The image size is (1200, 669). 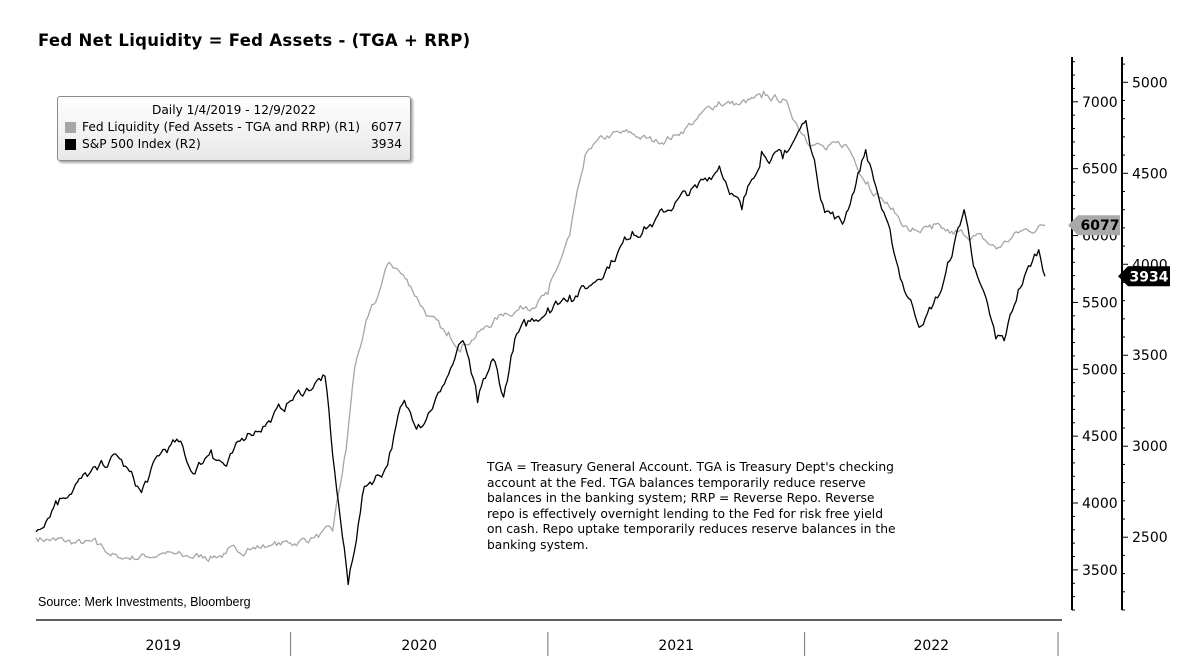 What do you see at coordinates (1100, 504) in the screenshot?
I see `r1-axis-tick-label: 4000` at bounding box center [1100, 504].